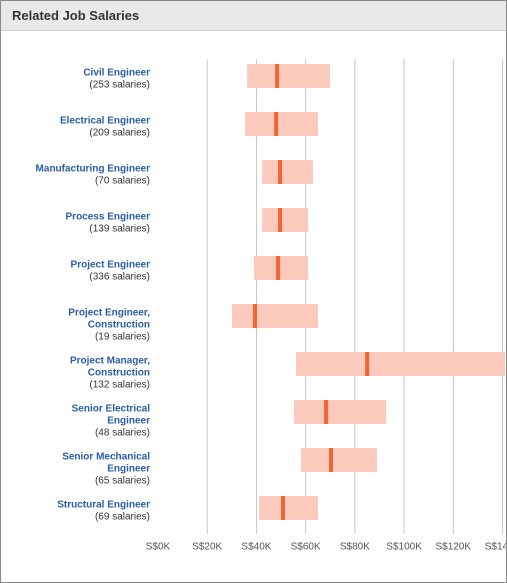  Describe the element at coordinates (253, 16) in the screenshot. I see `panel-title: Related Job Salaries` at that location.